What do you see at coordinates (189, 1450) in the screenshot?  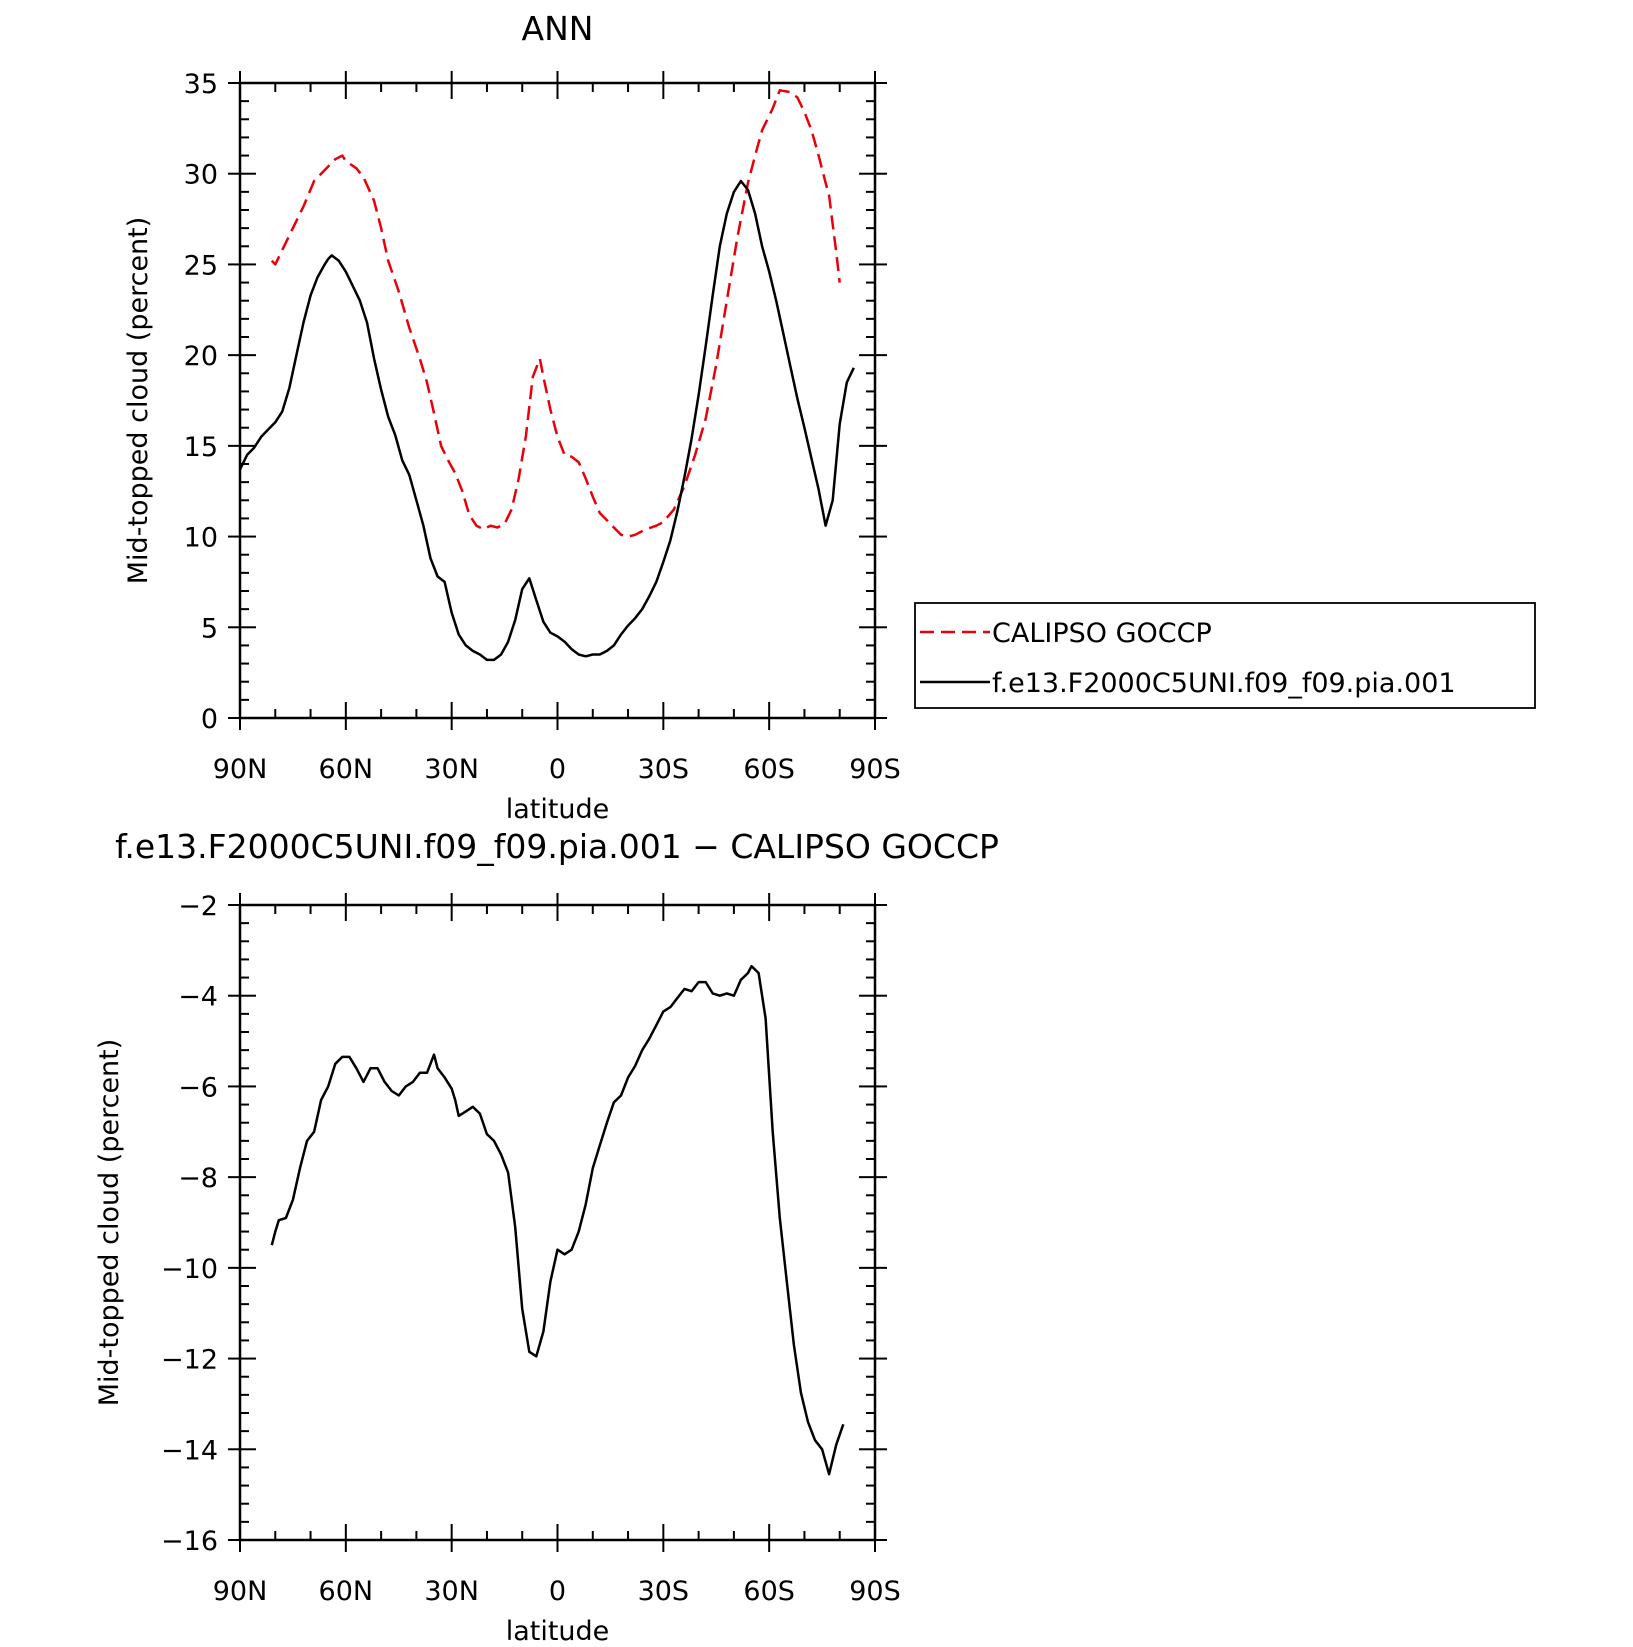 I see `y-tick-label: −14` at bounding box center [189, 1450].